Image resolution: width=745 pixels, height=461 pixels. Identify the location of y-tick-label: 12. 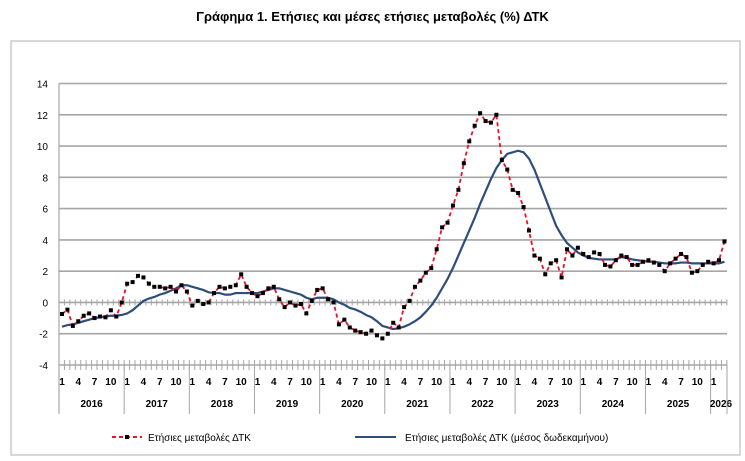
(43, 116).